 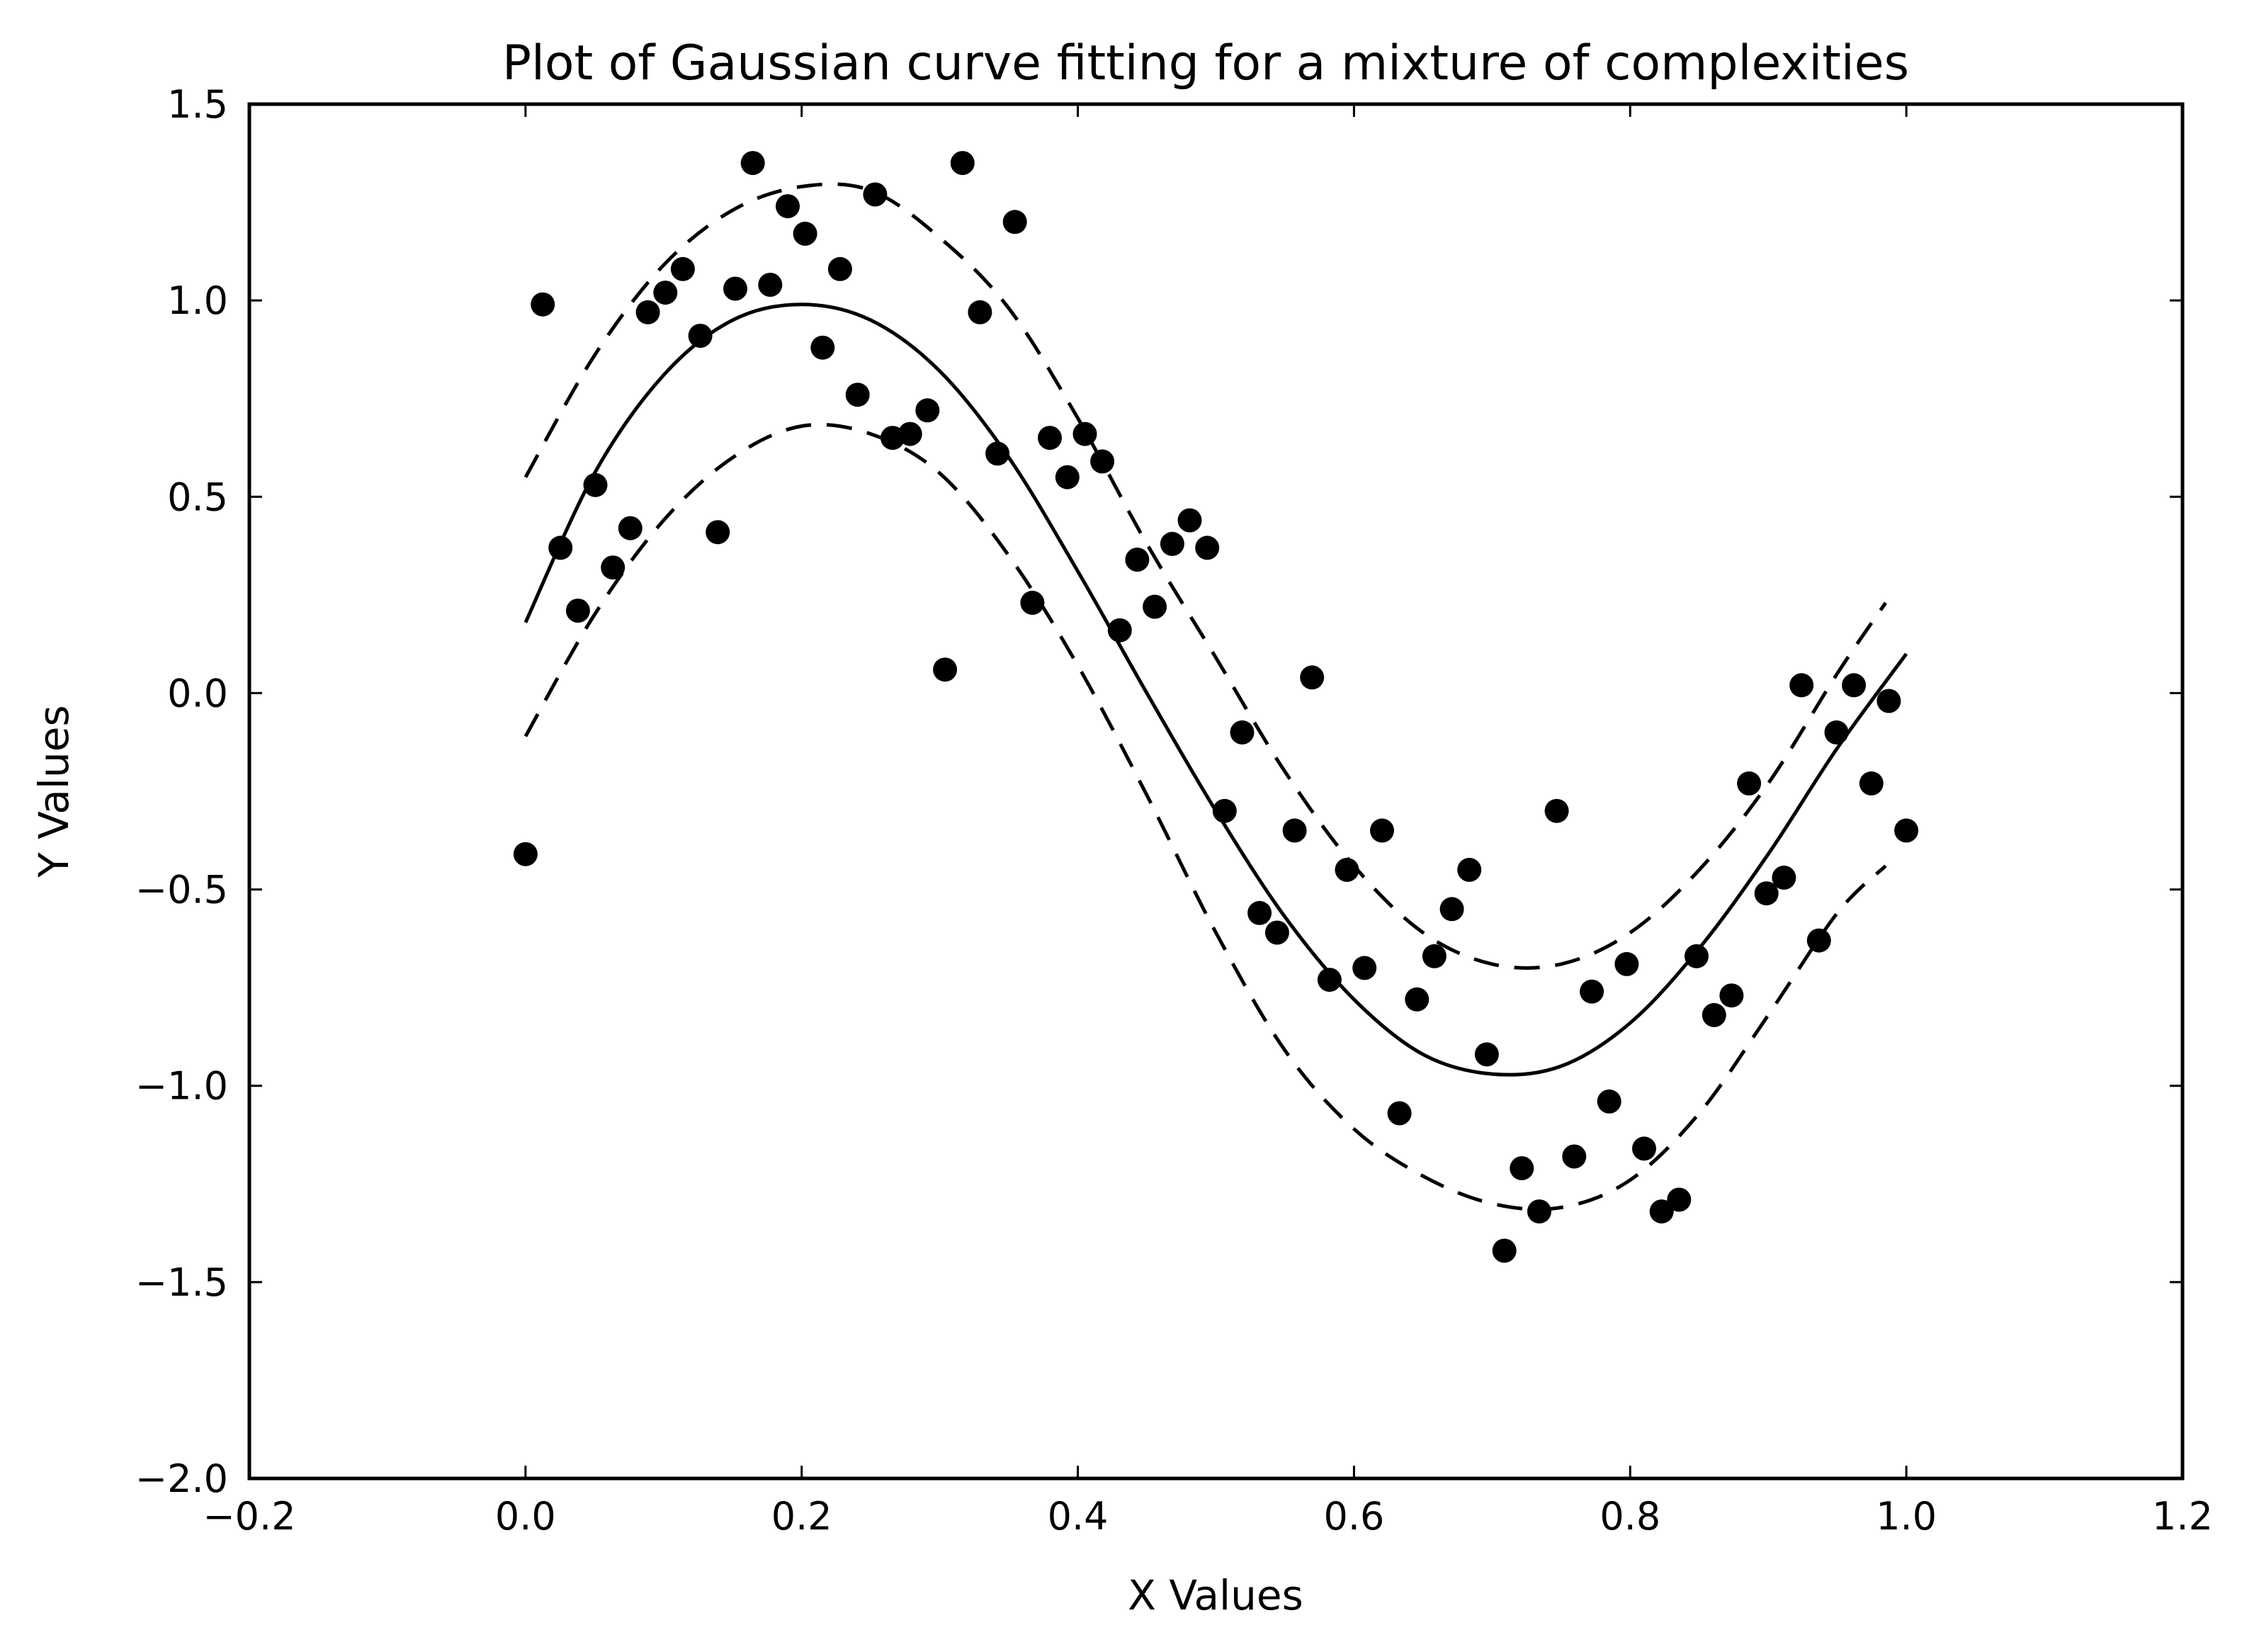 What do you see at coordinates (197, 693) in the screenshot?
I see `y-tick-label: 0.0` at bounding box center [197, 693].